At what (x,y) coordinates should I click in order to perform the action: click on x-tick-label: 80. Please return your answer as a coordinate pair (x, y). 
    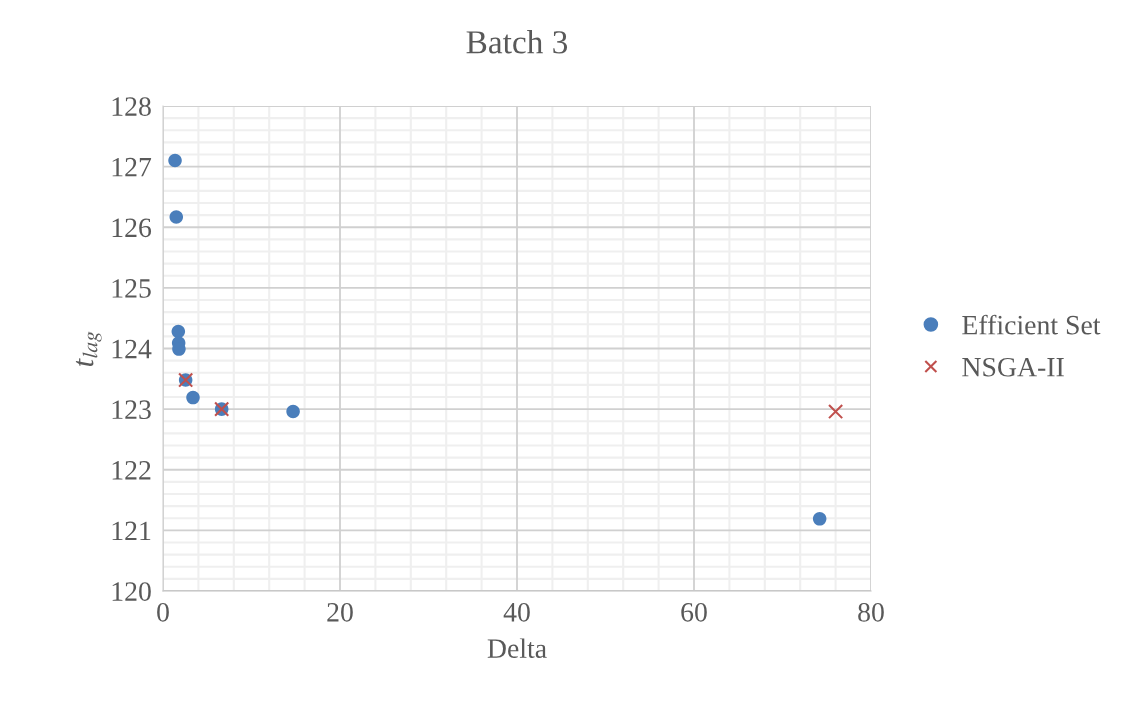
    Looking at the image, I should click on (871, 612).